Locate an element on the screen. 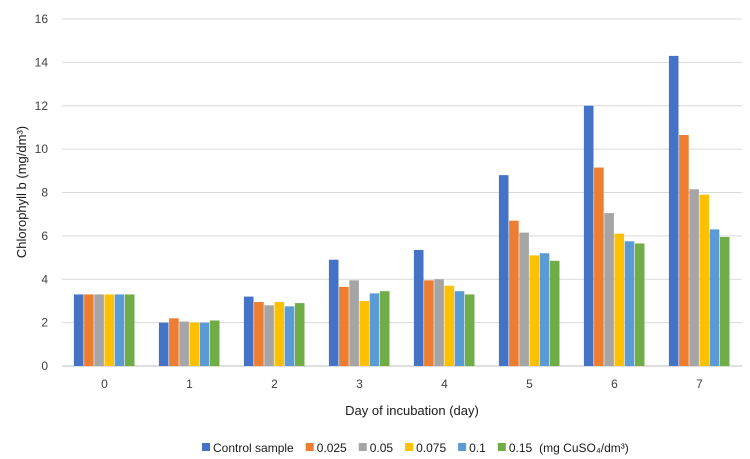  x-tick-label: 1 is located at coordinates (189, 384).